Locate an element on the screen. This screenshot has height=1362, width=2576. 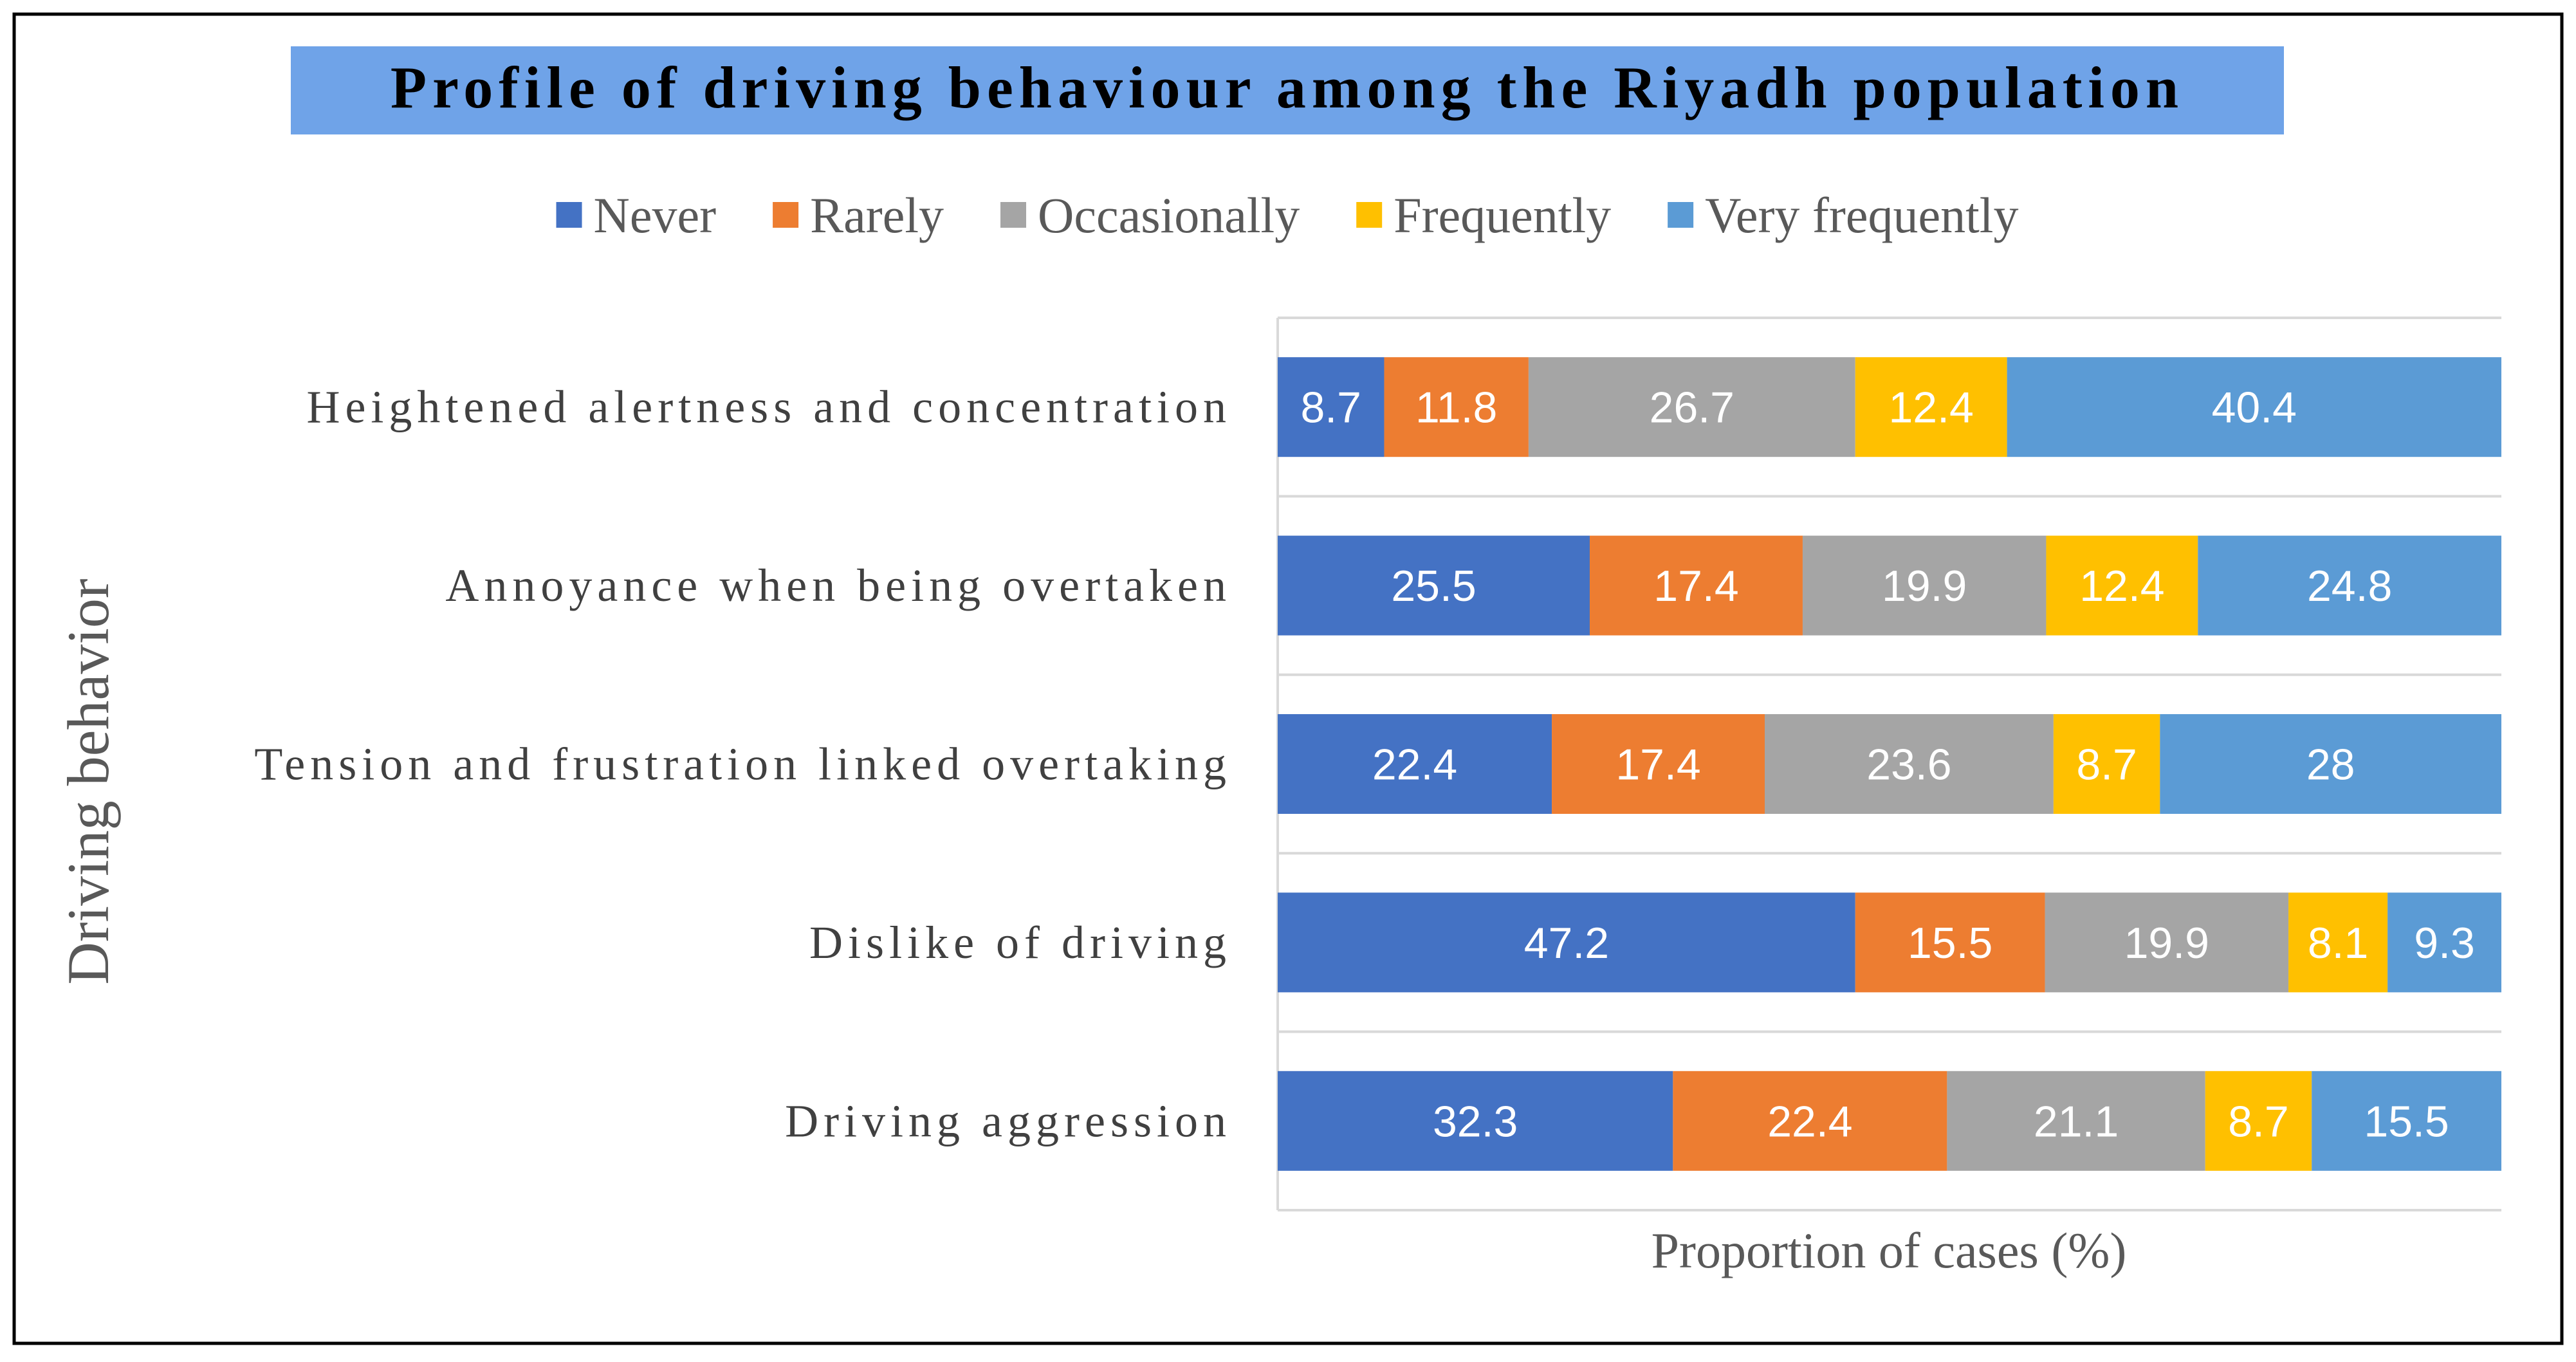
legend-item: Rarely is located at coordinates (858, 215).